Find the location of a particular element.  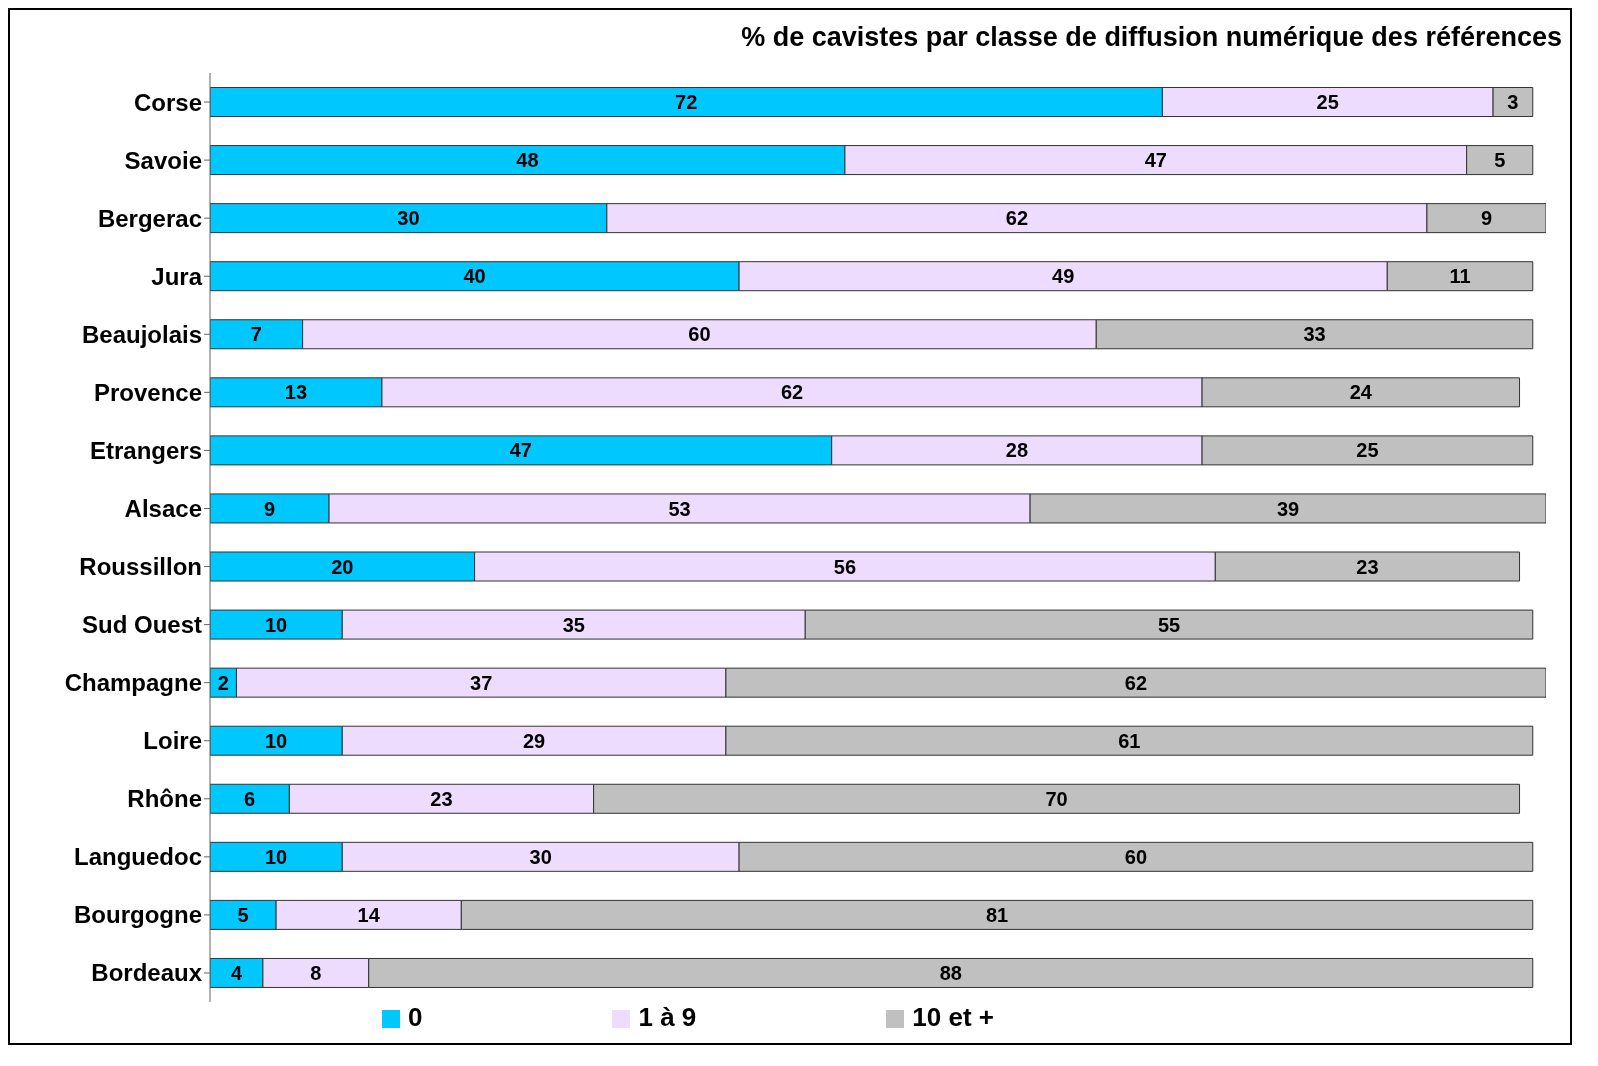

data-label: 33 is located at coordinates (1314, 334).